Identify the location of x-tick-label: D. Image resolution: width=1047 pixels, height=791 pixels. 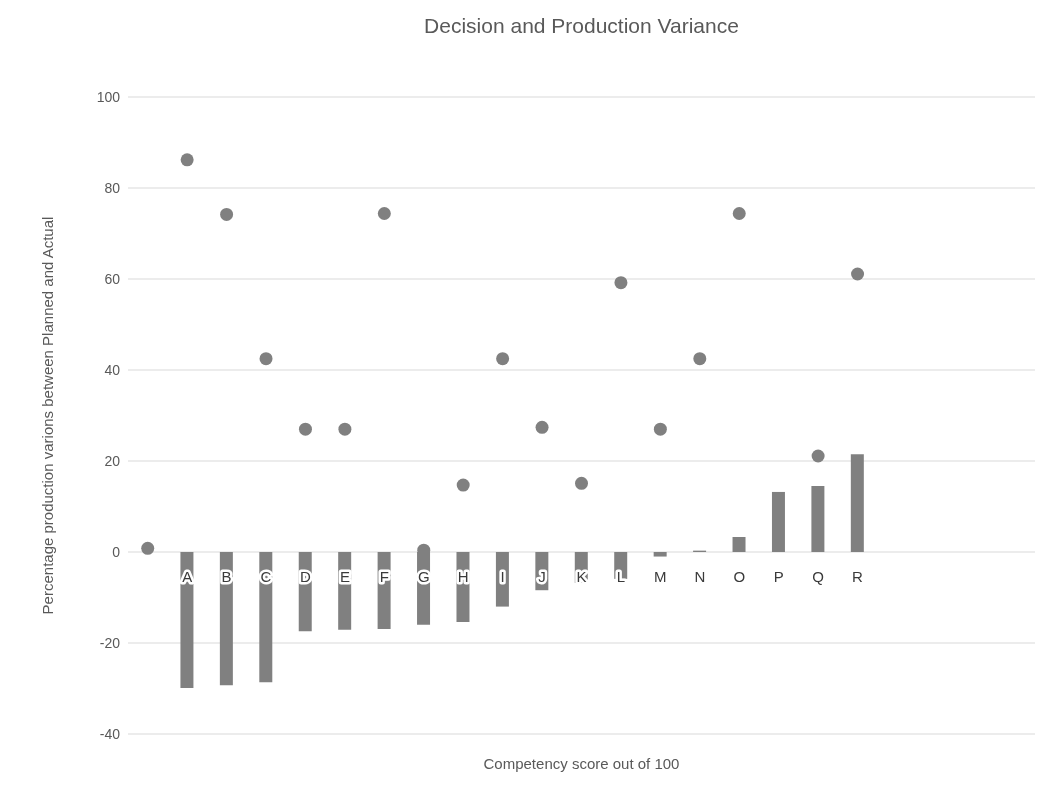
(306, 576).